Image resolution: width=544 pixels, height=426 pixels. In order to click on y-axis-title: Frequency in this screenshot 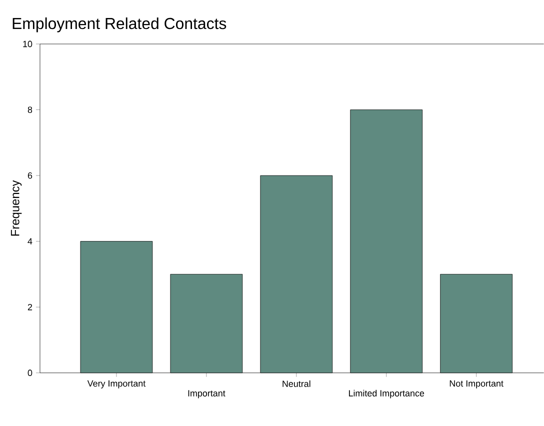, I will do `click(16, 208)`.